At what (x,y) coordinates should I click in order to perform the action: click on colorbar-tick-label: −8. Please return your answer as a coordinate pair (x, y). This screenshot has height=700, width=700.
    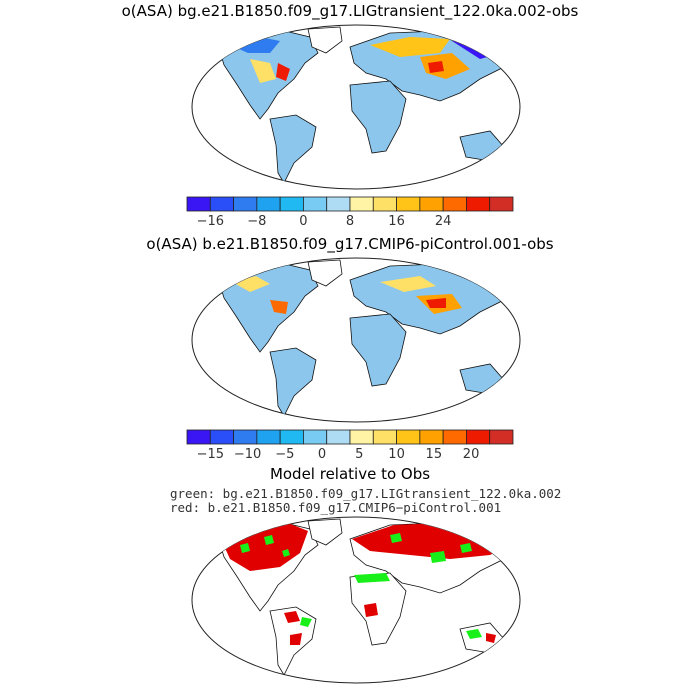
    Looking at the image, I should click on (256, 220).